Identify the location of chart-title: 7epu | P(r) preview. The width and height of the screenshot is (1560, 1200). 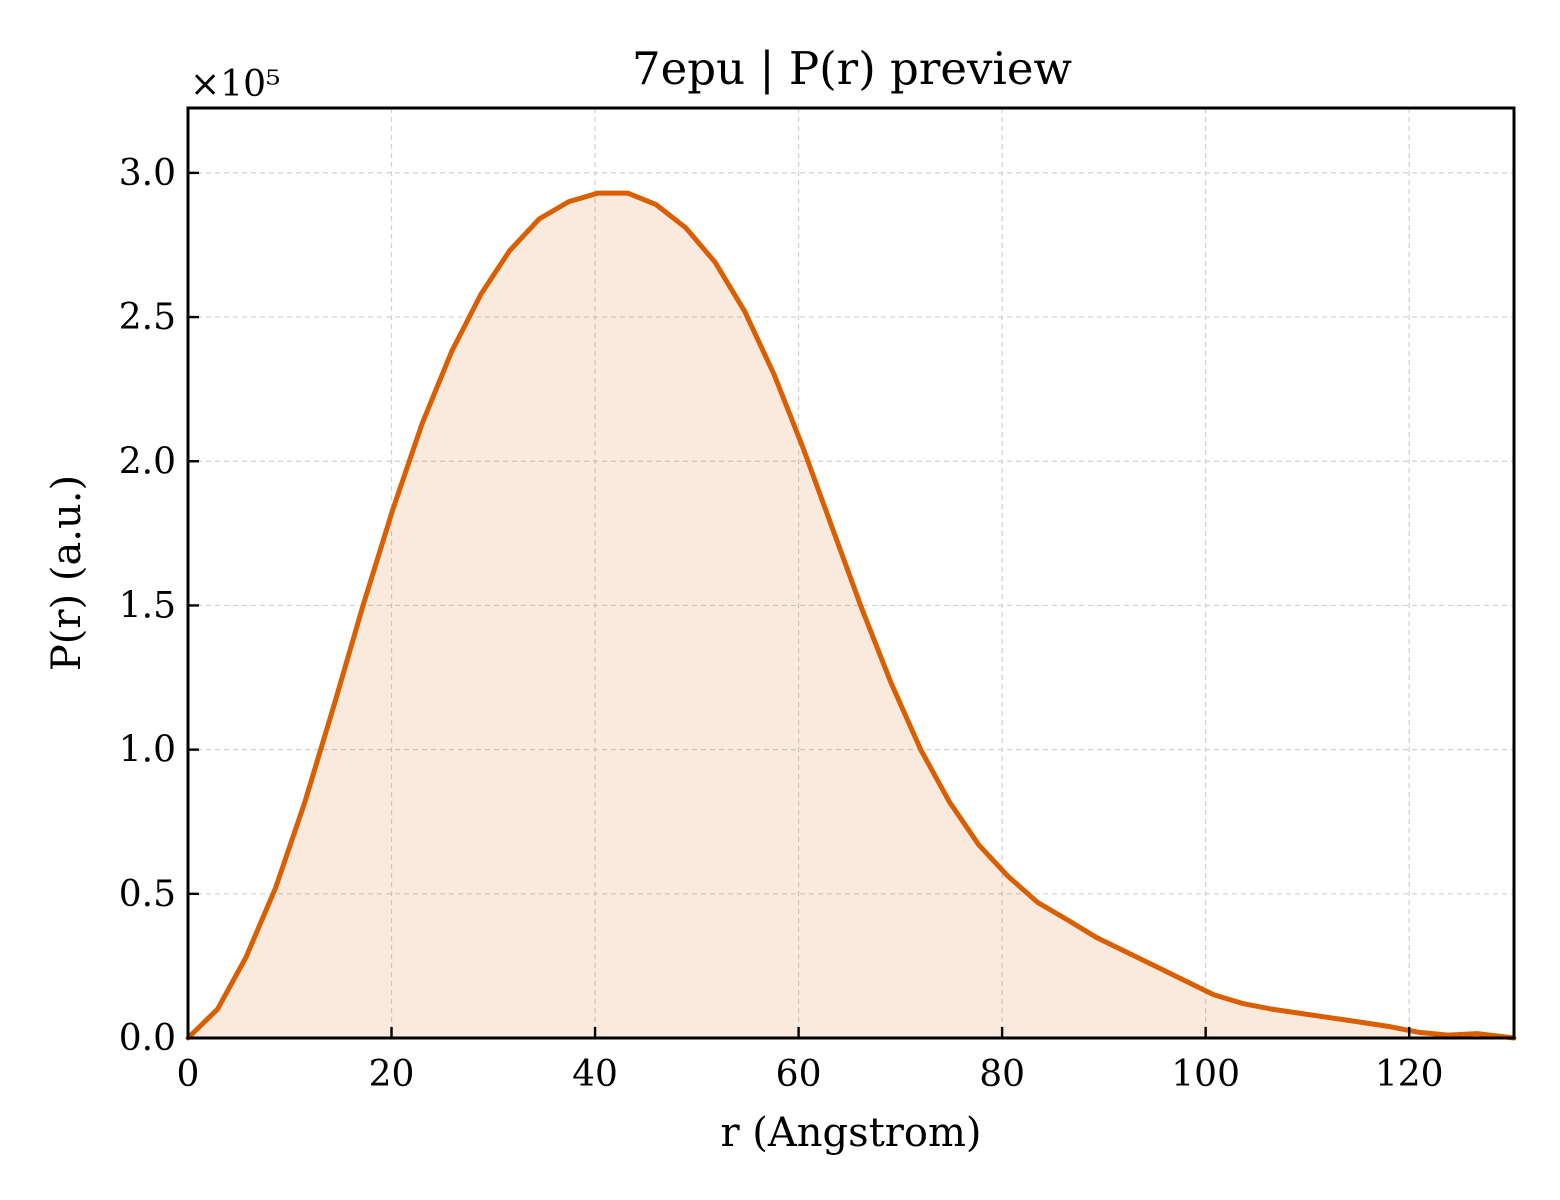
(852, 68).